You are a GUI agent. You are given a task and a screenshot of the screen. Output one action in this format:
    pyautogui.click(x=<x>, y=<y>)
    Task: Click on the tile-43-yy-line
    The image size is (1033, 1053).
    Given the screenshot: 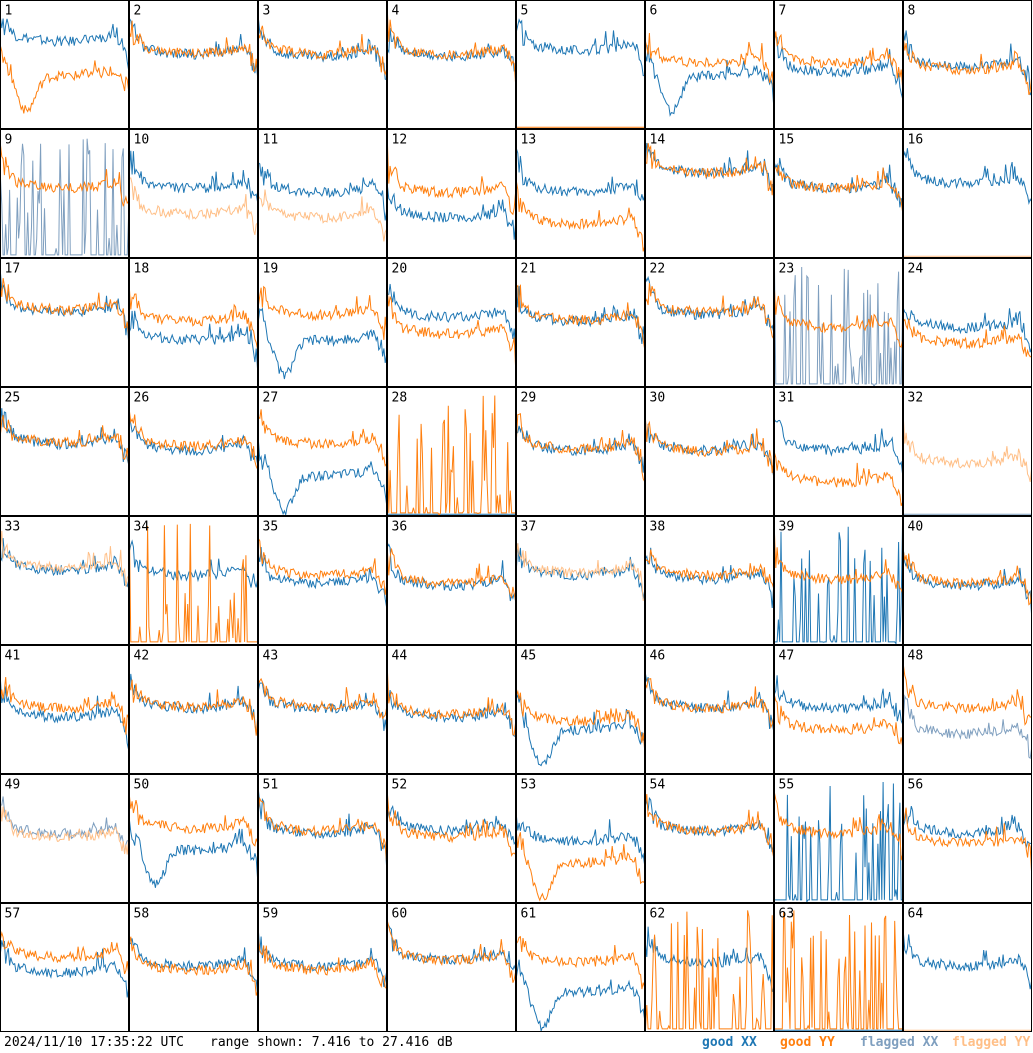 What is the action you would take?
    pyautogui.click(x=322, y=698)
    